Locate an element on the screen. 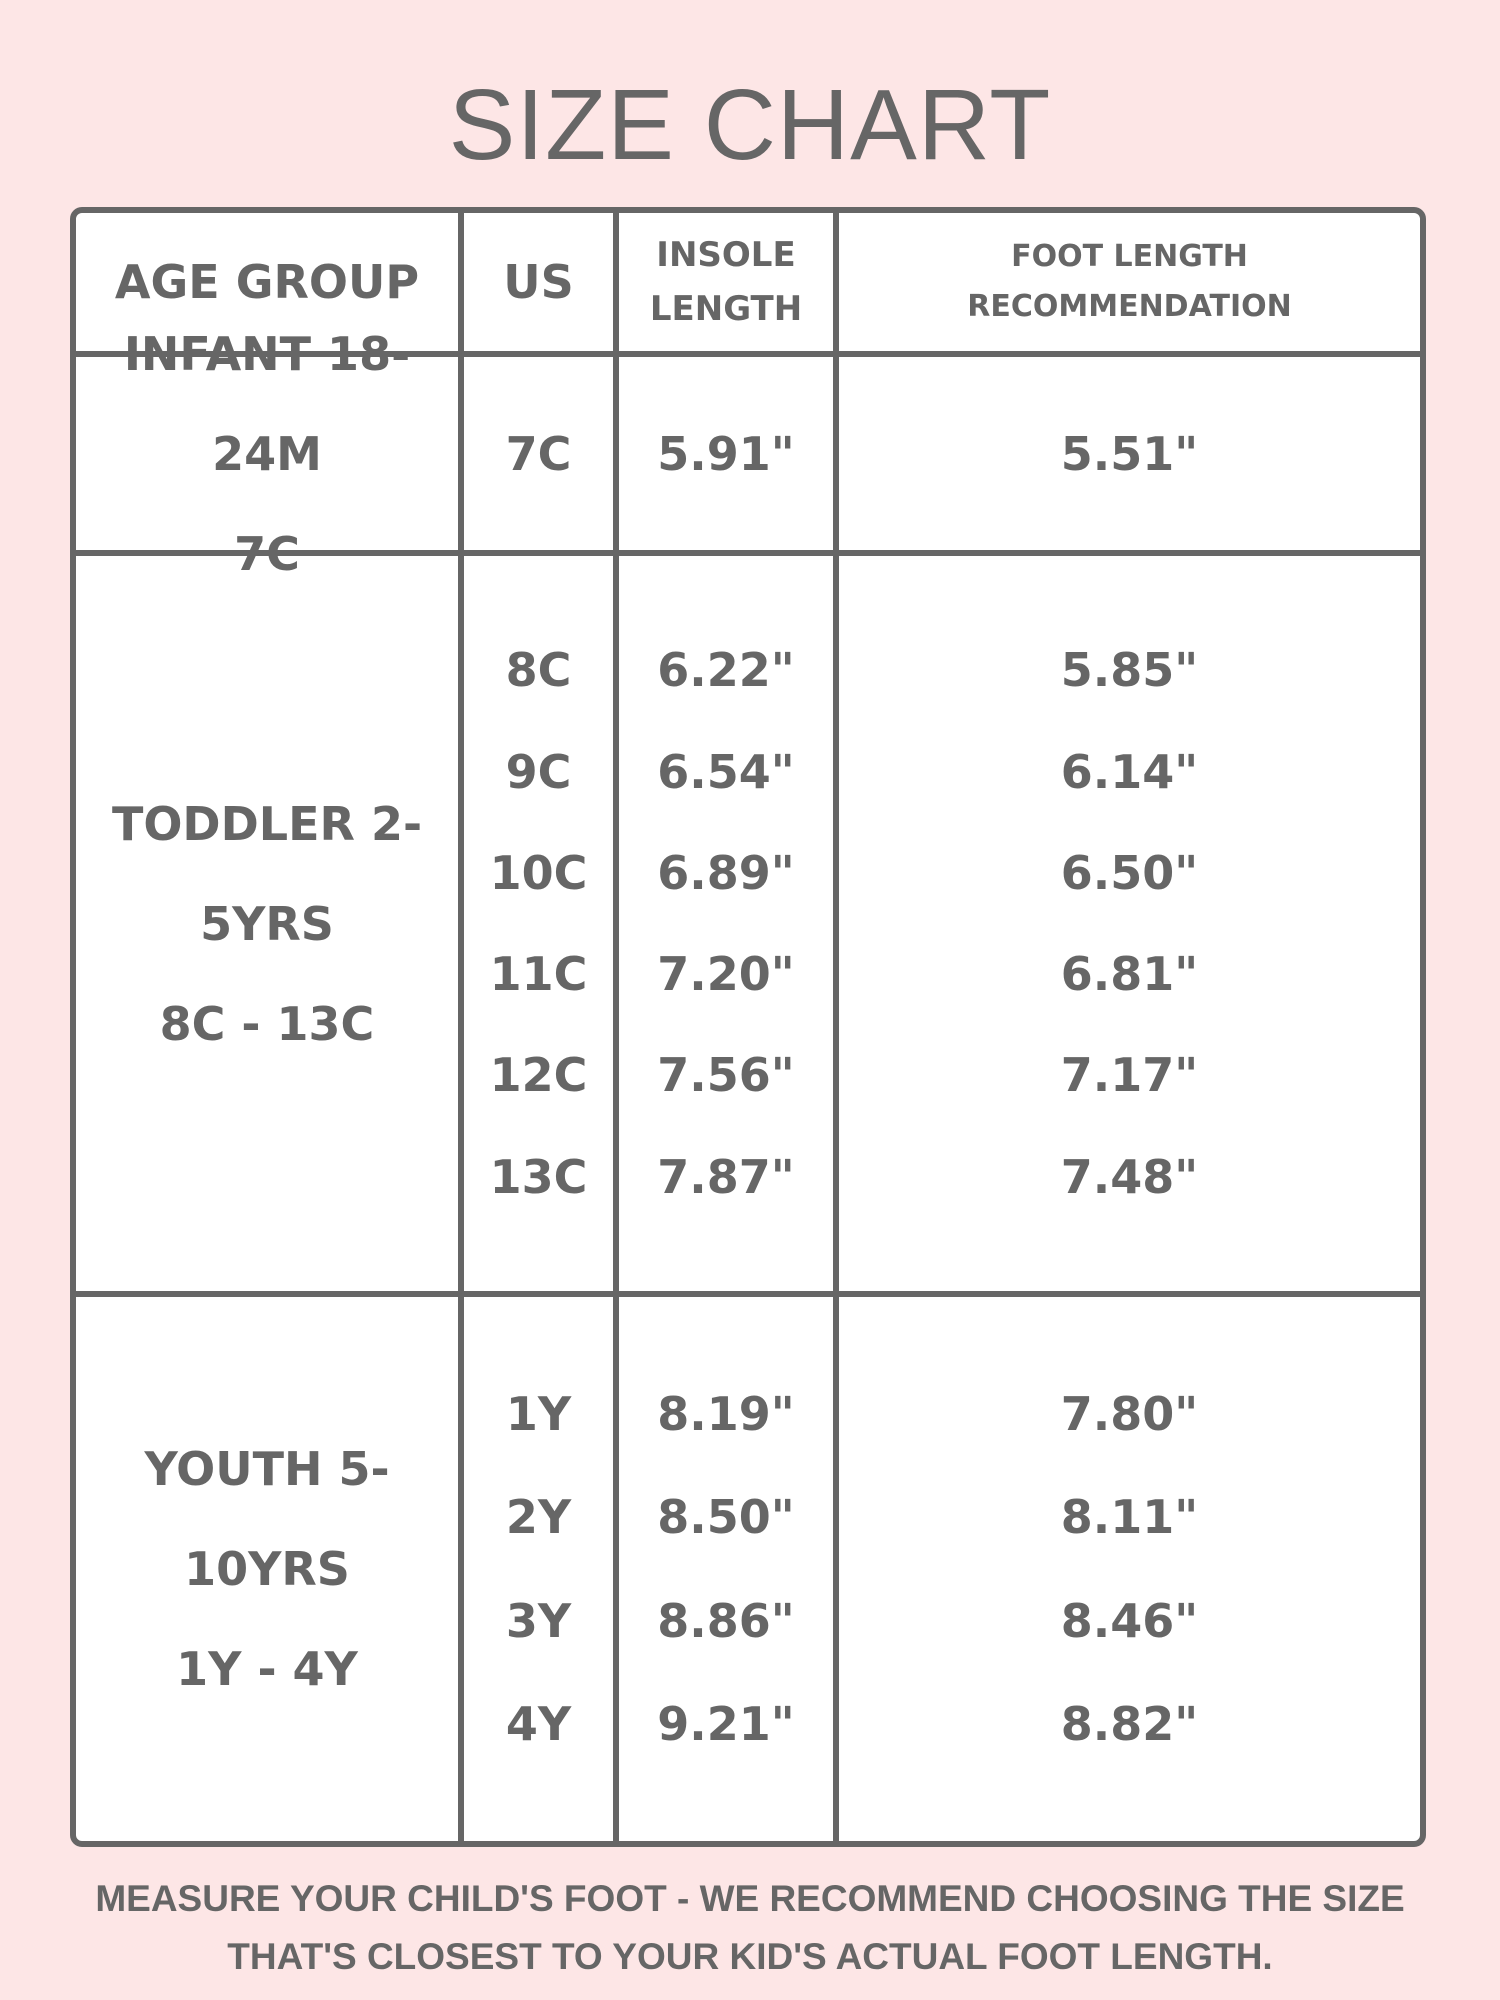 Image resolution: width=1500 pixels, height=2000 pixels. us-value: 12C is located at coordinates (538, 1075).